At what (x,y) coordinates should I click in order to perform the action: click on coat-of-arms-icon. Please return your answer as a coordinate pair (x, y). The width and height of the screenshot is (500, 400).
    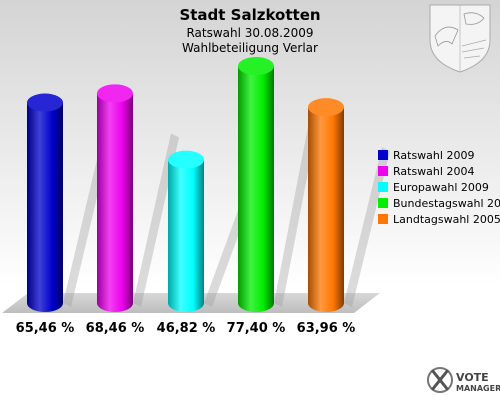
    Looking at the image, I should click on (460, 38).